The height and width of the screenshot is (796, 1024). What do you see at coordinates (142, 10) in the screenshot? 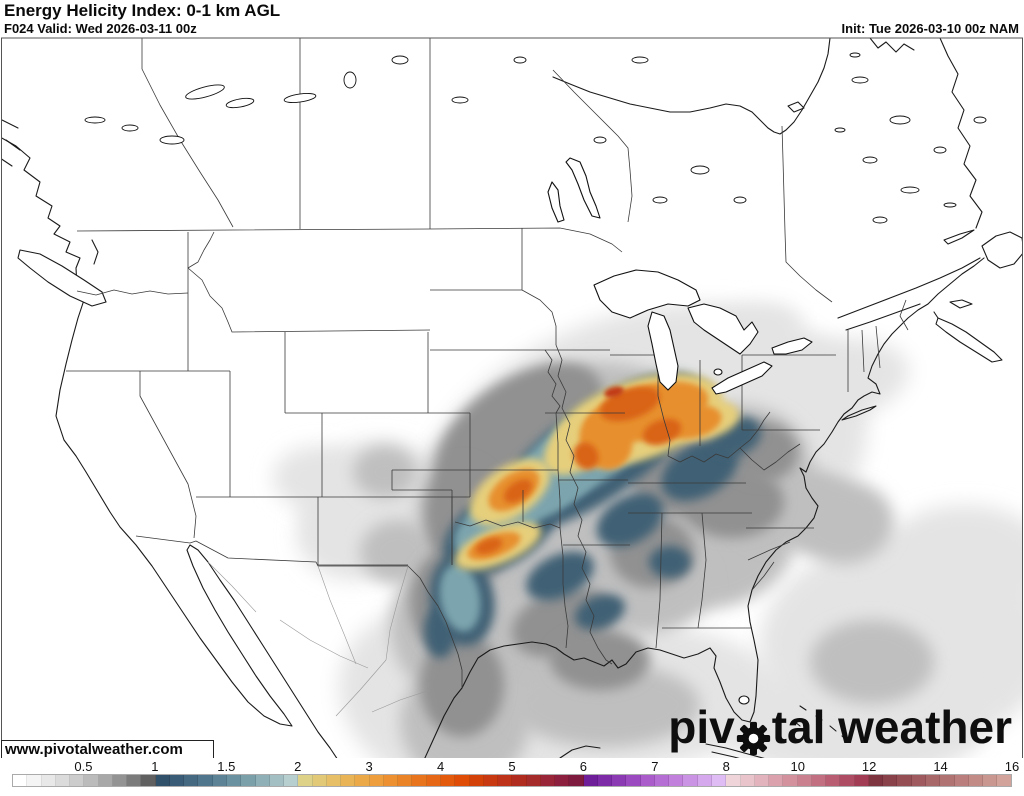
I see `page-title: Energy Helicity Index: 0-1 km AGL` at bounding box center [142, 10].